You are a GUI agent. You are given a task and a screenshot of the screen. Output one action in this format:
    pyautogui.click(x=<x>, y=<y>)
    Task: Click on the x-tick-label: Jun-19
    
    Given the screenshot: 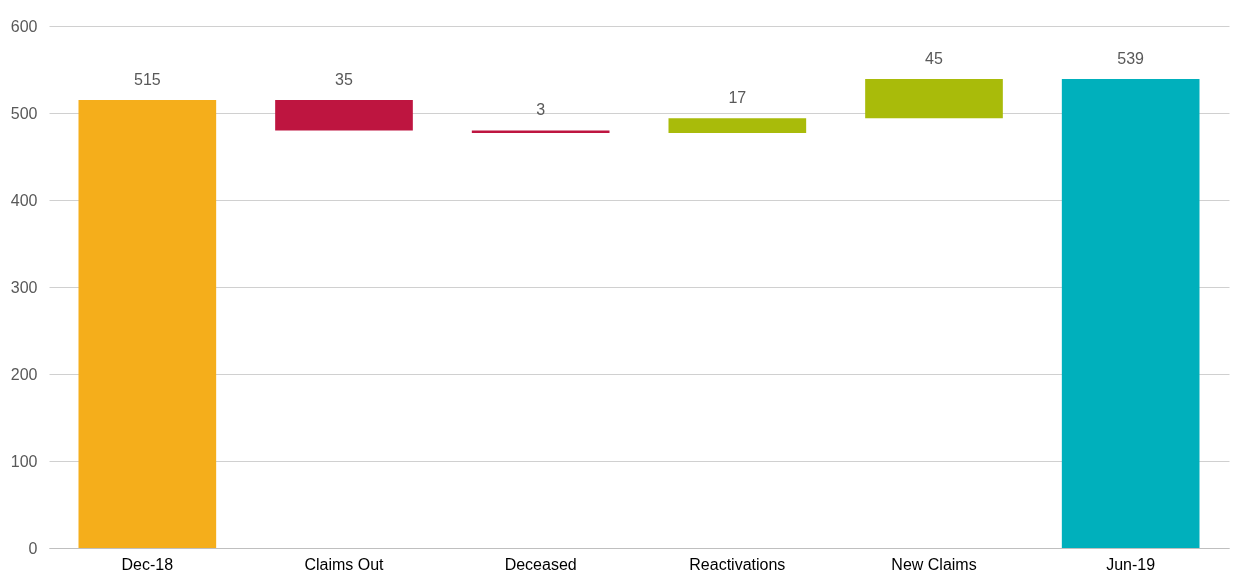 What is the action you would take?
    pyautogui.click(x=1131, y=564)
    